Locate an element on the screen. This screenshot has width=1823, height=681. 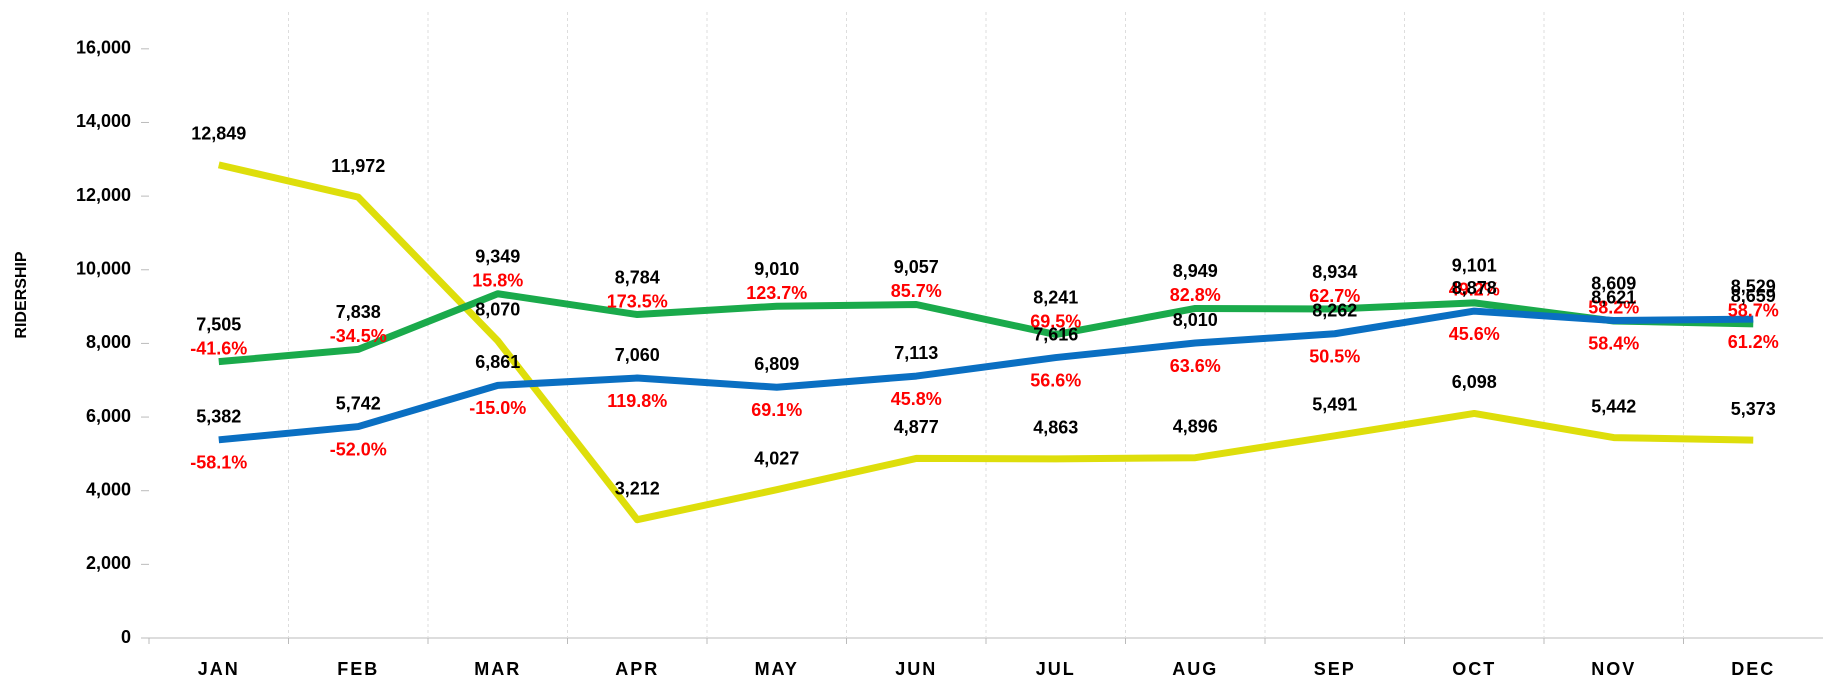
x-tick-label: AUG is located at coordinates (1195, 669).